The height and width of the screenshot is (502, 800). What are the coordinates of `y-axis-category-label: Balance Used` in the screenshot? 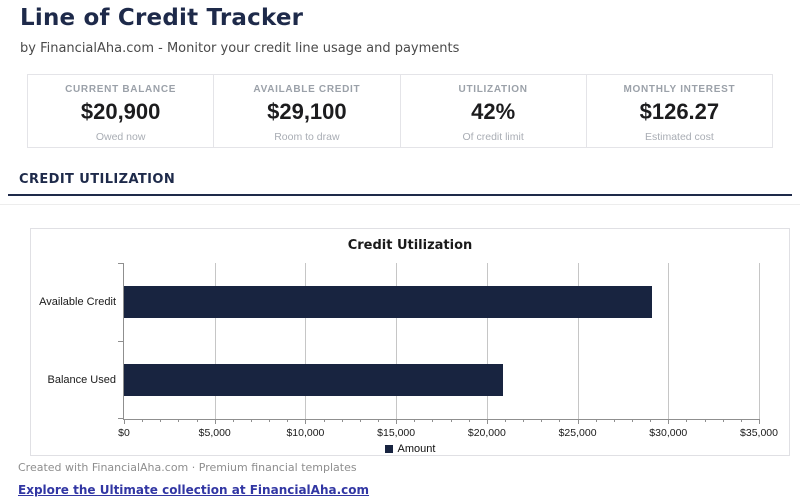 It's located at (82, 380).